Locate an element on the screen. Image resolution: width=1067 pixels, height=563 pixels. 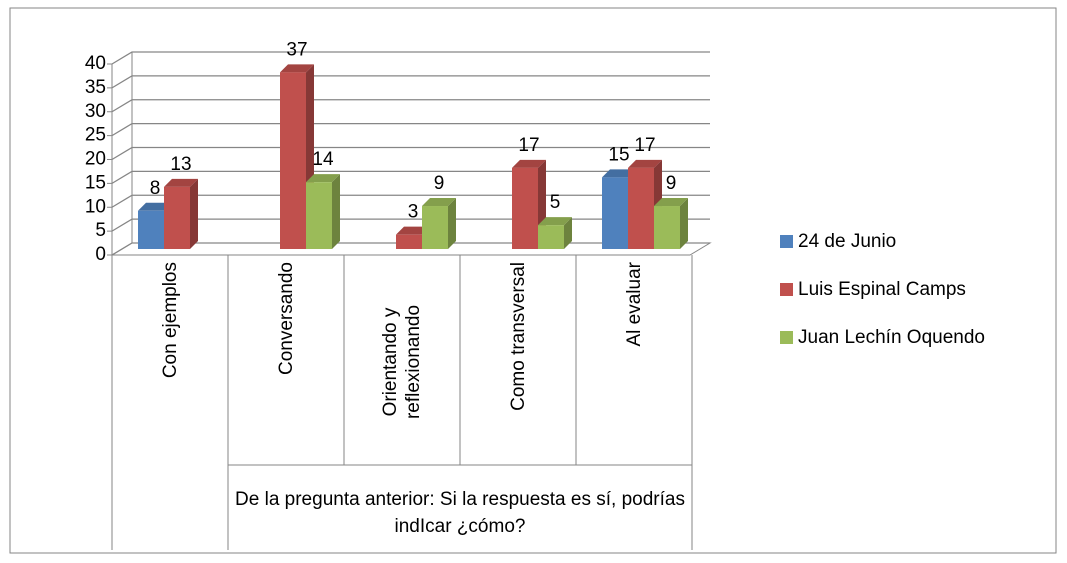
data-label: 37 is located at coordinates (296, 49).